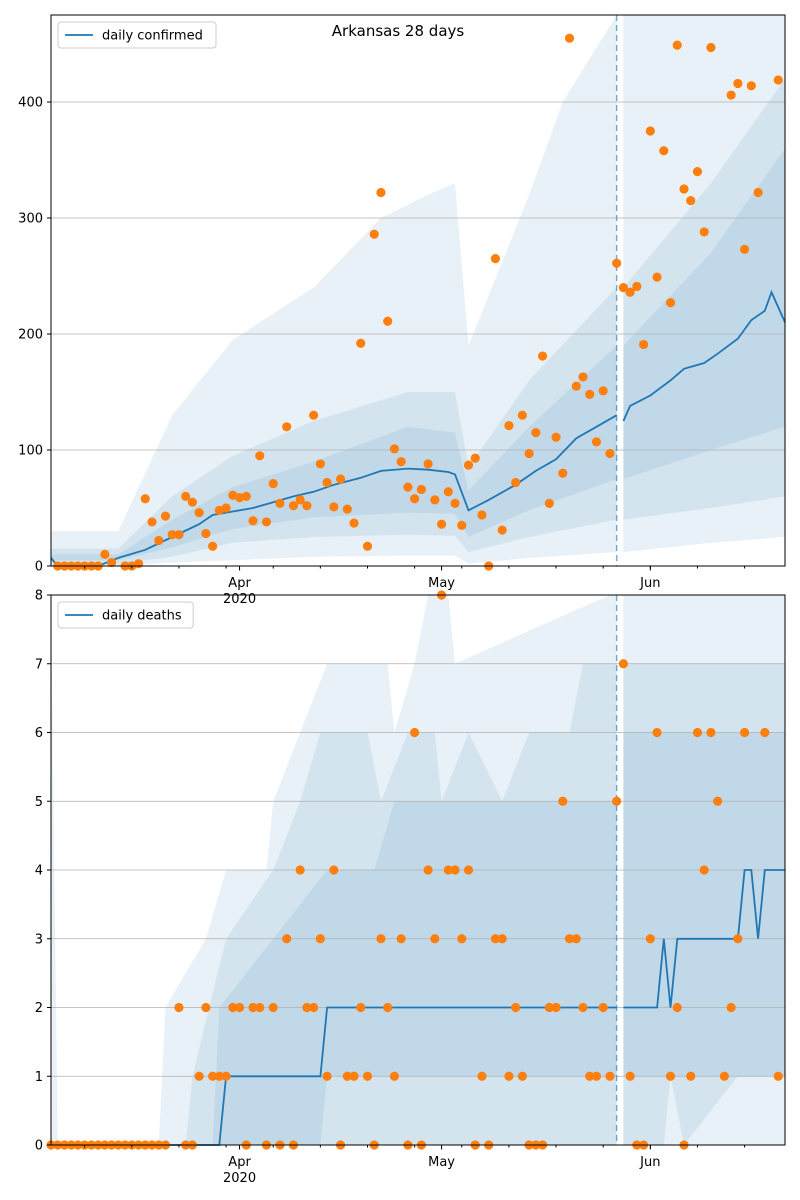  I want to click on confirmed-xtick-label: May, so click(441, 583).